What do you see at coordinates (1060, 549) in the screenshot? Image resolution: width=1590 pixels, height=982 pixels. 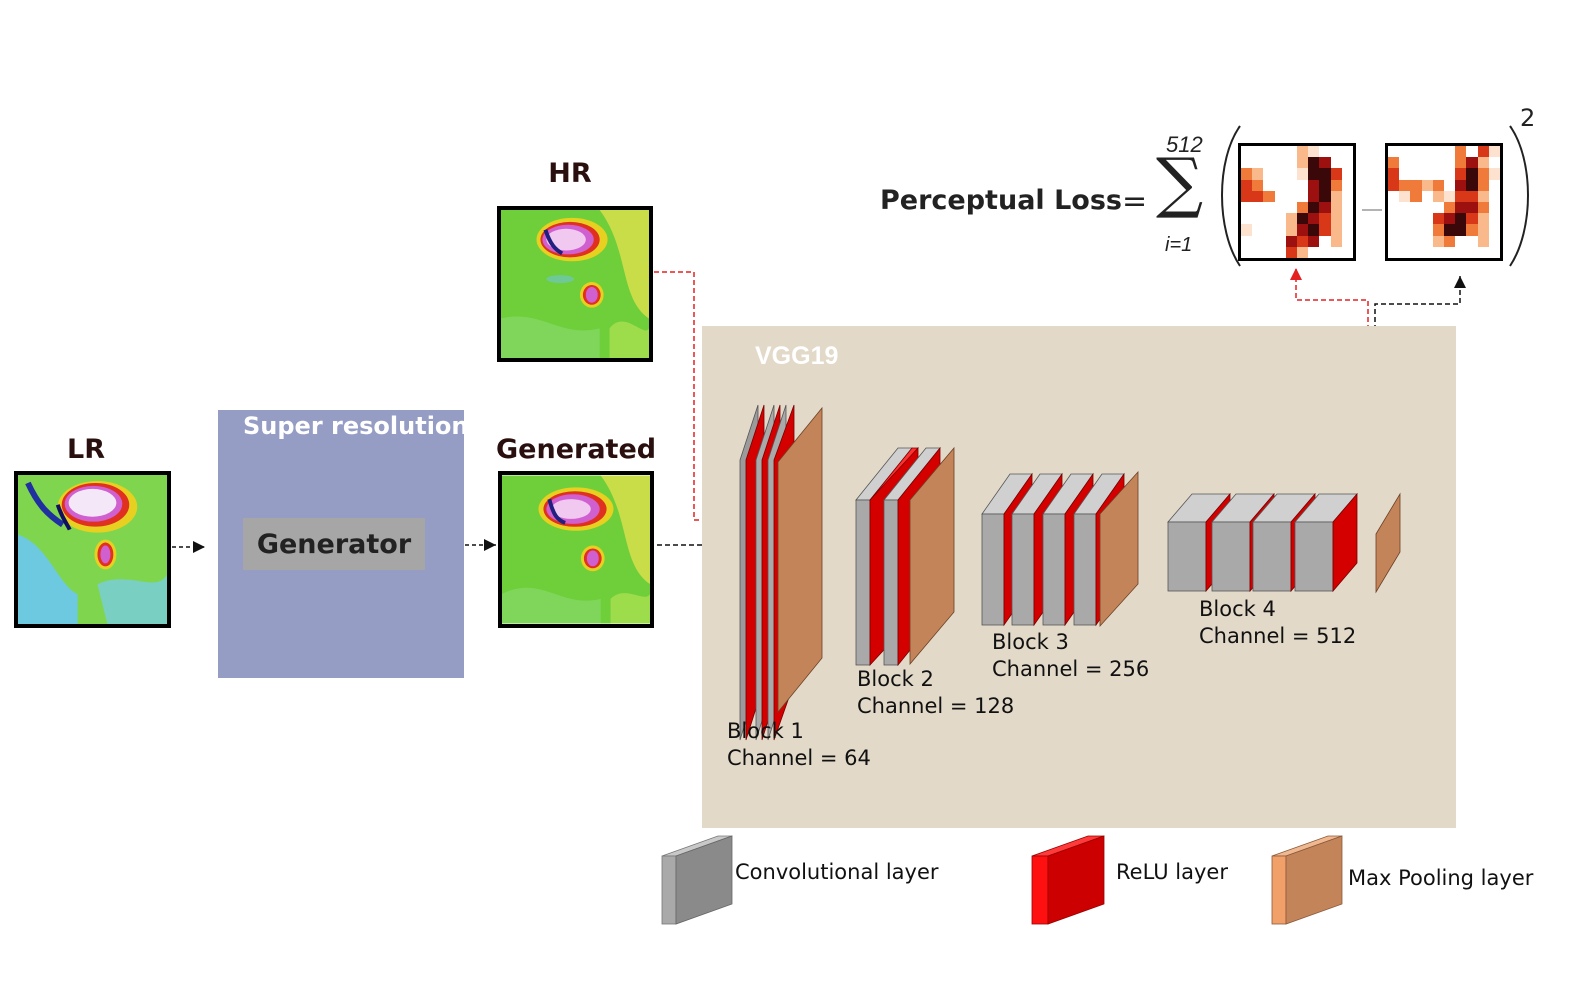 I see `block-3-layers` at bounding box center [1060, 549].